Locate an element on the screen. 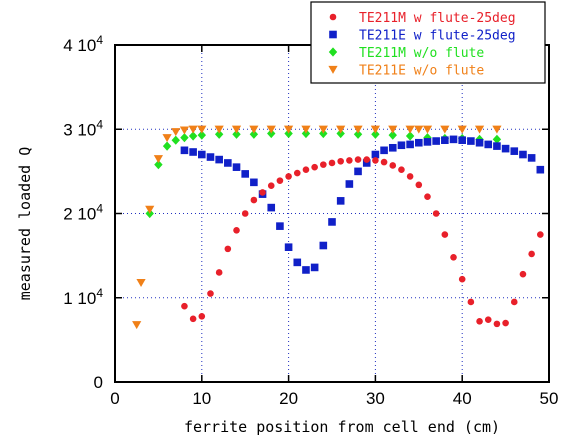 The image size is (569, 445). legend-label: TE211E w flute-25deg is located at coordinates (437, 36).